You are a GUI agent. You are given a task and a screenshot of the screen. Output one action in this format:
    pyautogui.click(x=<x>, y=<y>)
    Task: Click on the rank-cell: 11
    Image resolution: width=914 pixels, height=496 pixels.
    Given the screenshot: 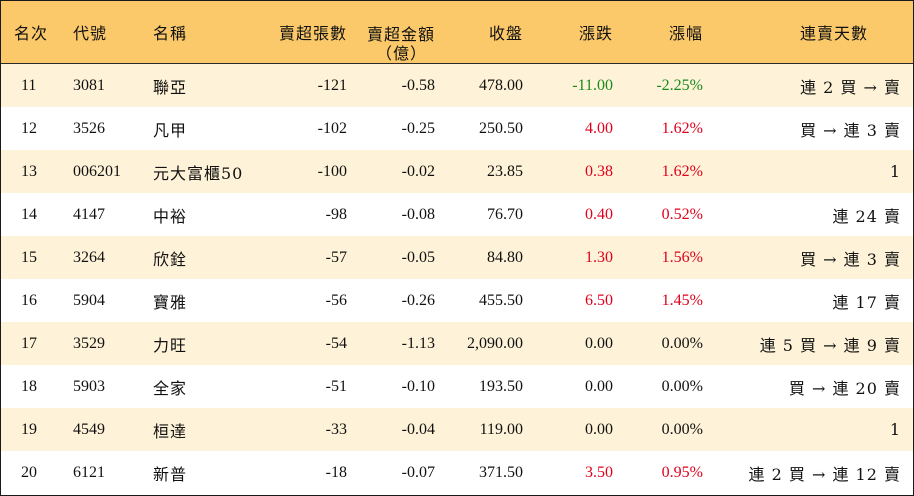 What is the action you would take?
    pyautogui.click(x=29, y=85)
    